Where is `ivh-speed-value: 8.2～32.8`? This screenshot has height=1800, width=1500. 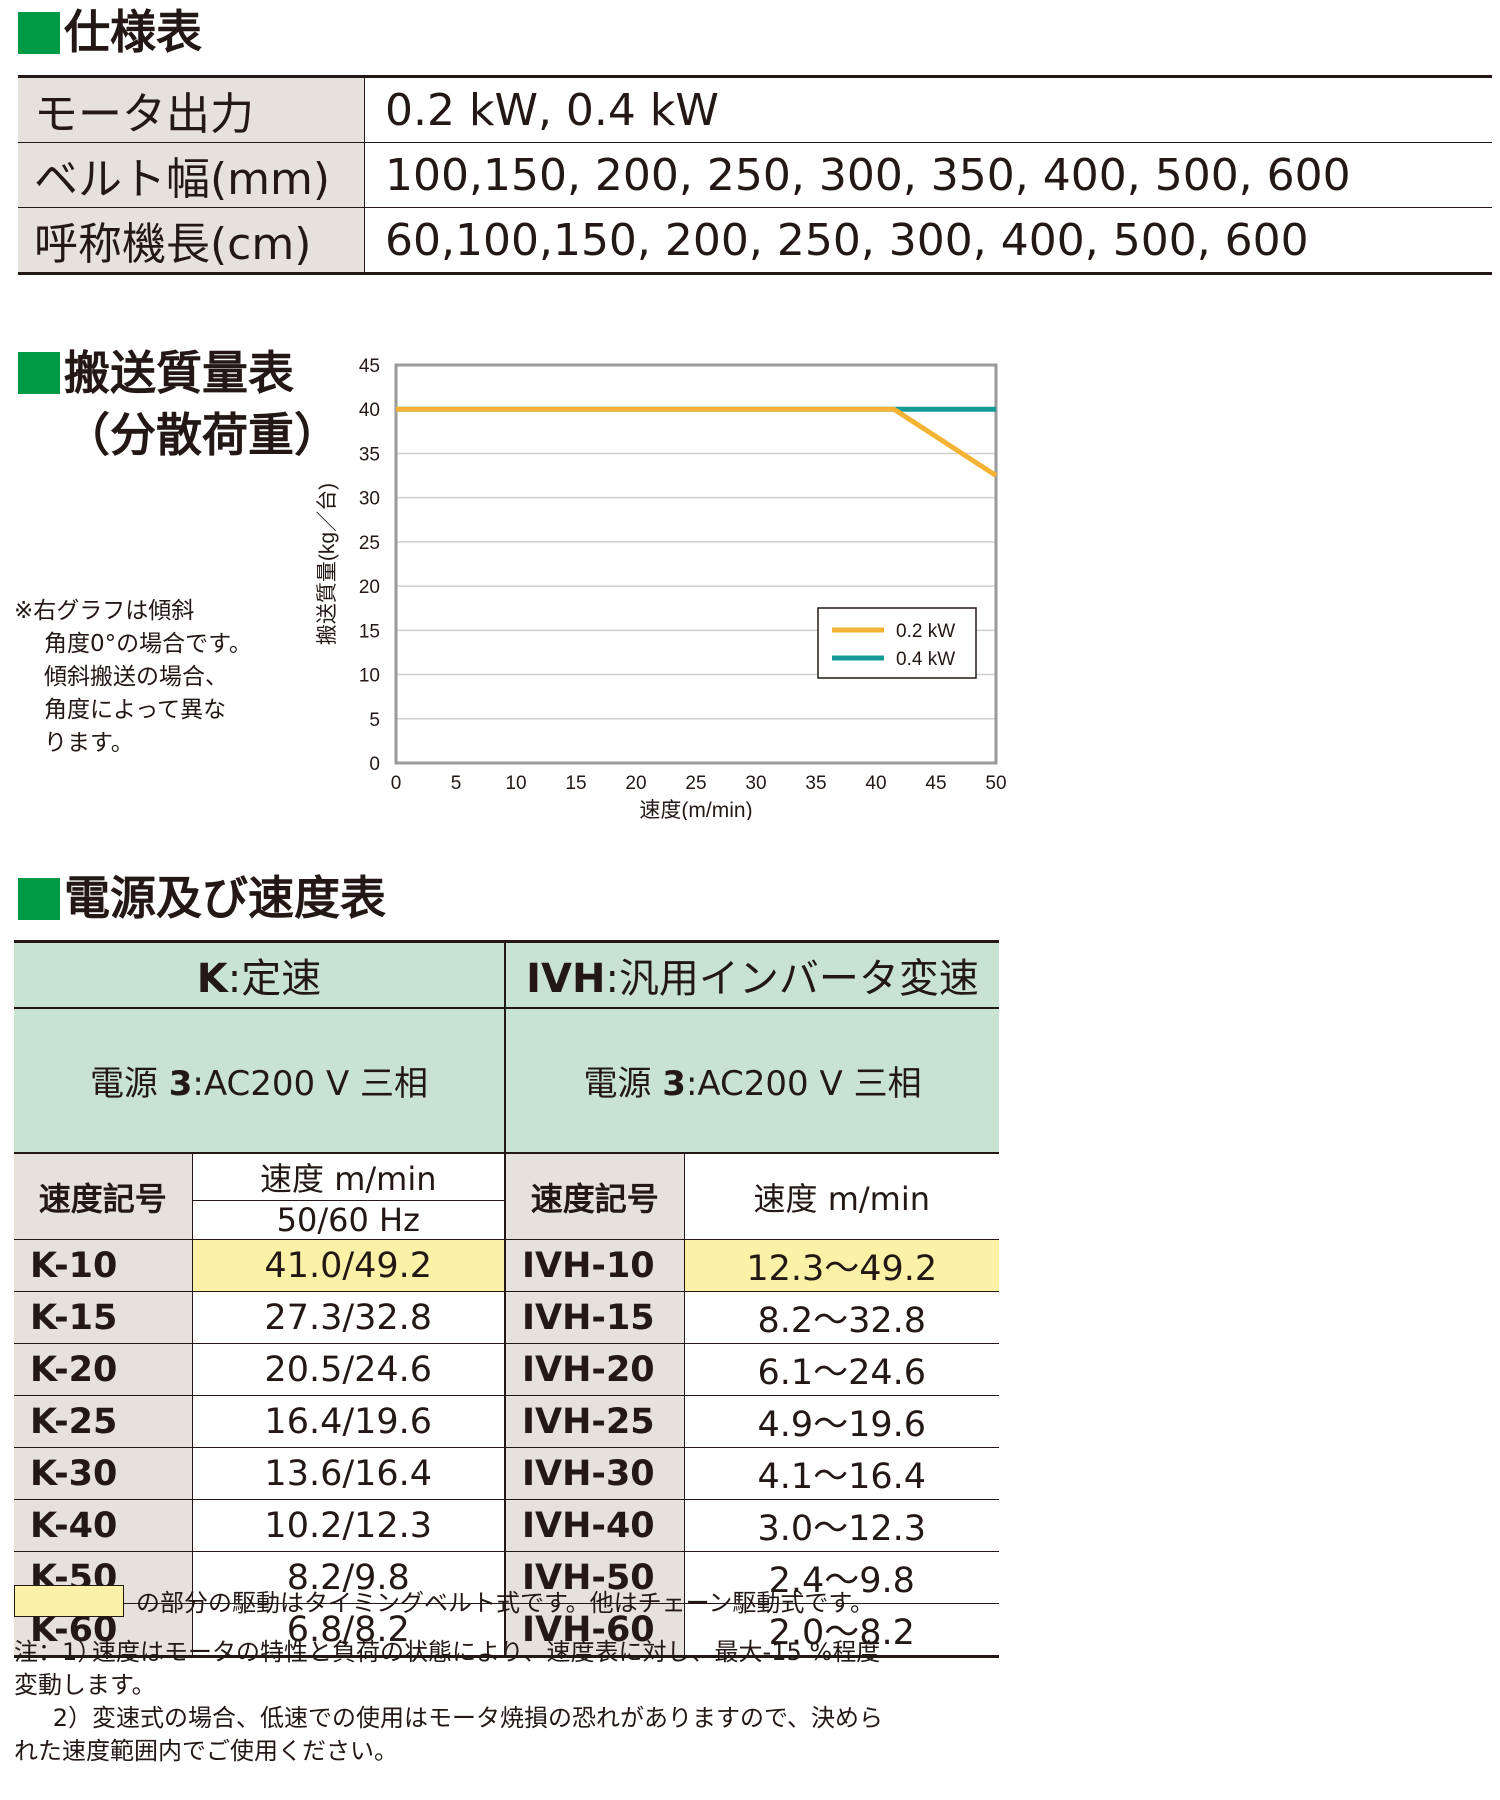 ivh-speed-value: 8.2～32.8 is located at coordinates (842, 1317).